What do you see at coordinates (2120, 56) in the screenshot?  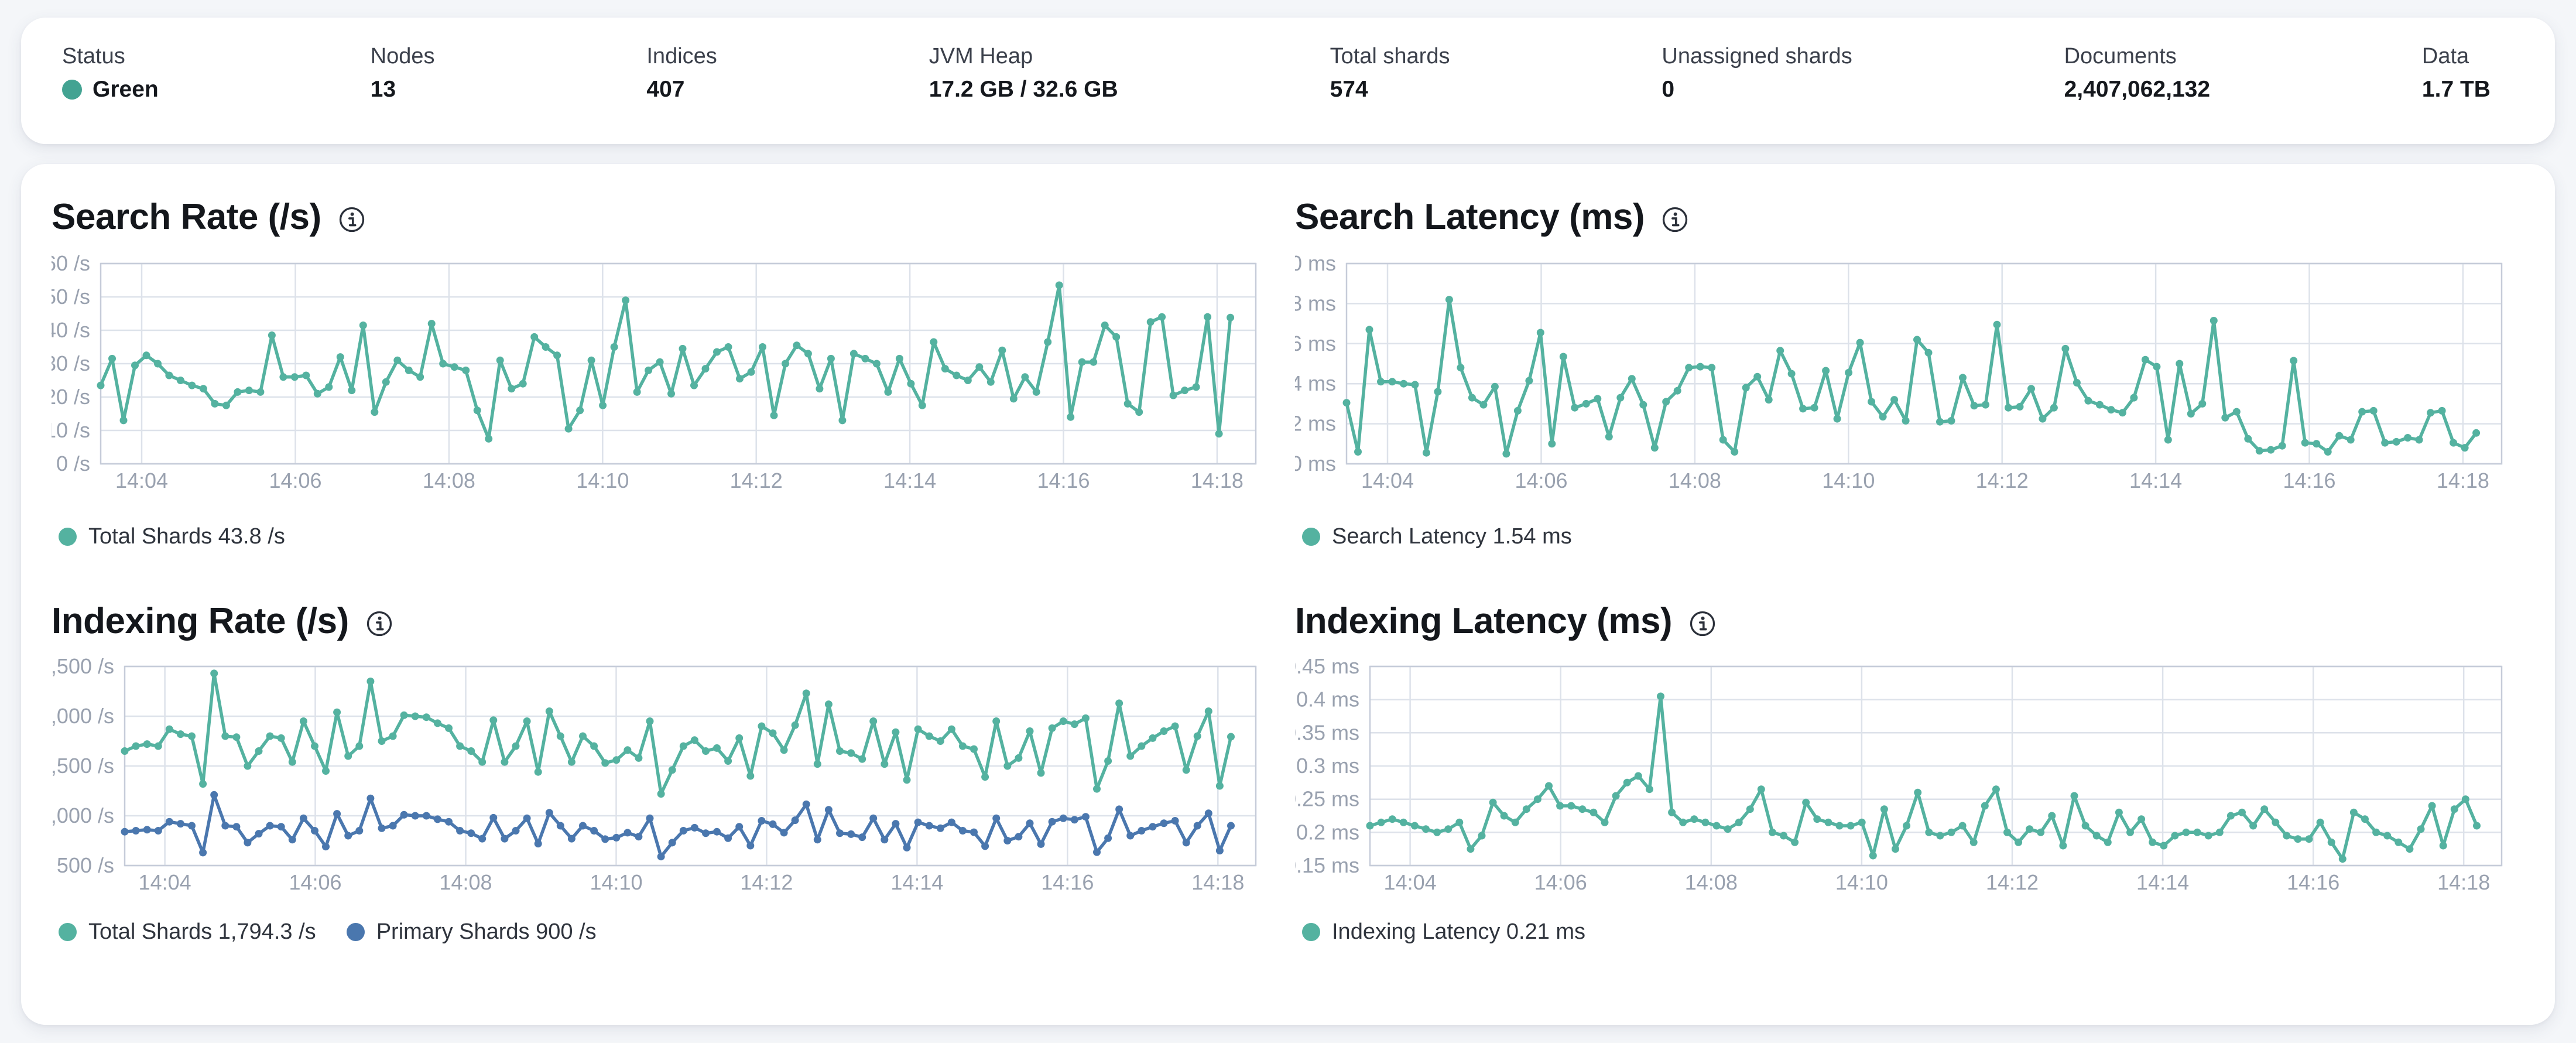 I see `metric-documents-label: Documents` at bounding box center [2120, 56].